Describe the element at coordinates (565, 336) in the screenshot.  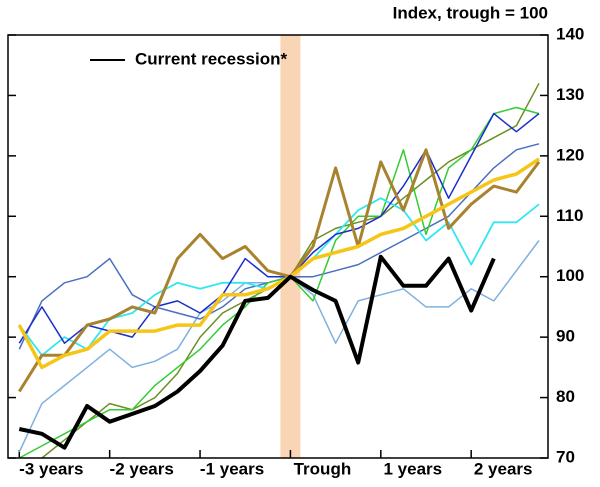
I see `y-tick-label: 90` at that location.